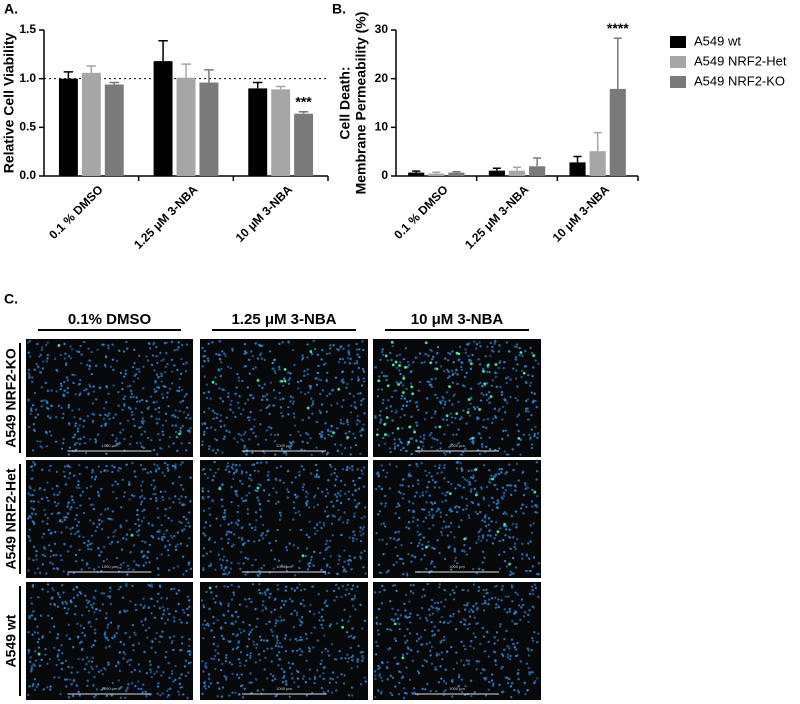 The height and width of the screenshot is (704, 800). Describe the element at coordinates (114, 130) in the screenshot. I see `bar` at that location.